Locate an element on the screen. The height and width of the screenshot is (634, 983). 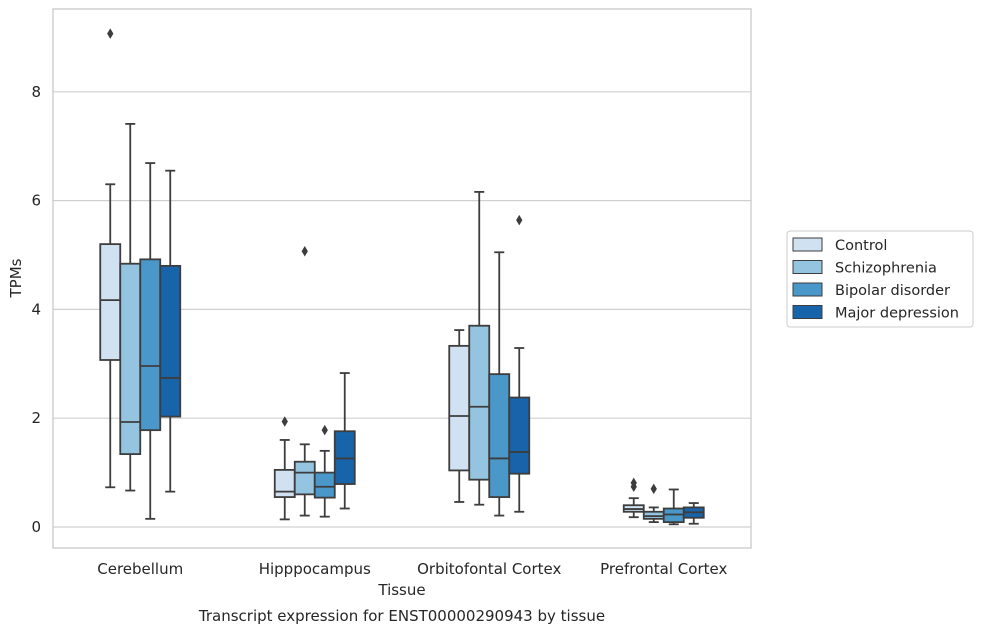
legend-label: Control is located at coordinates (861, 246).